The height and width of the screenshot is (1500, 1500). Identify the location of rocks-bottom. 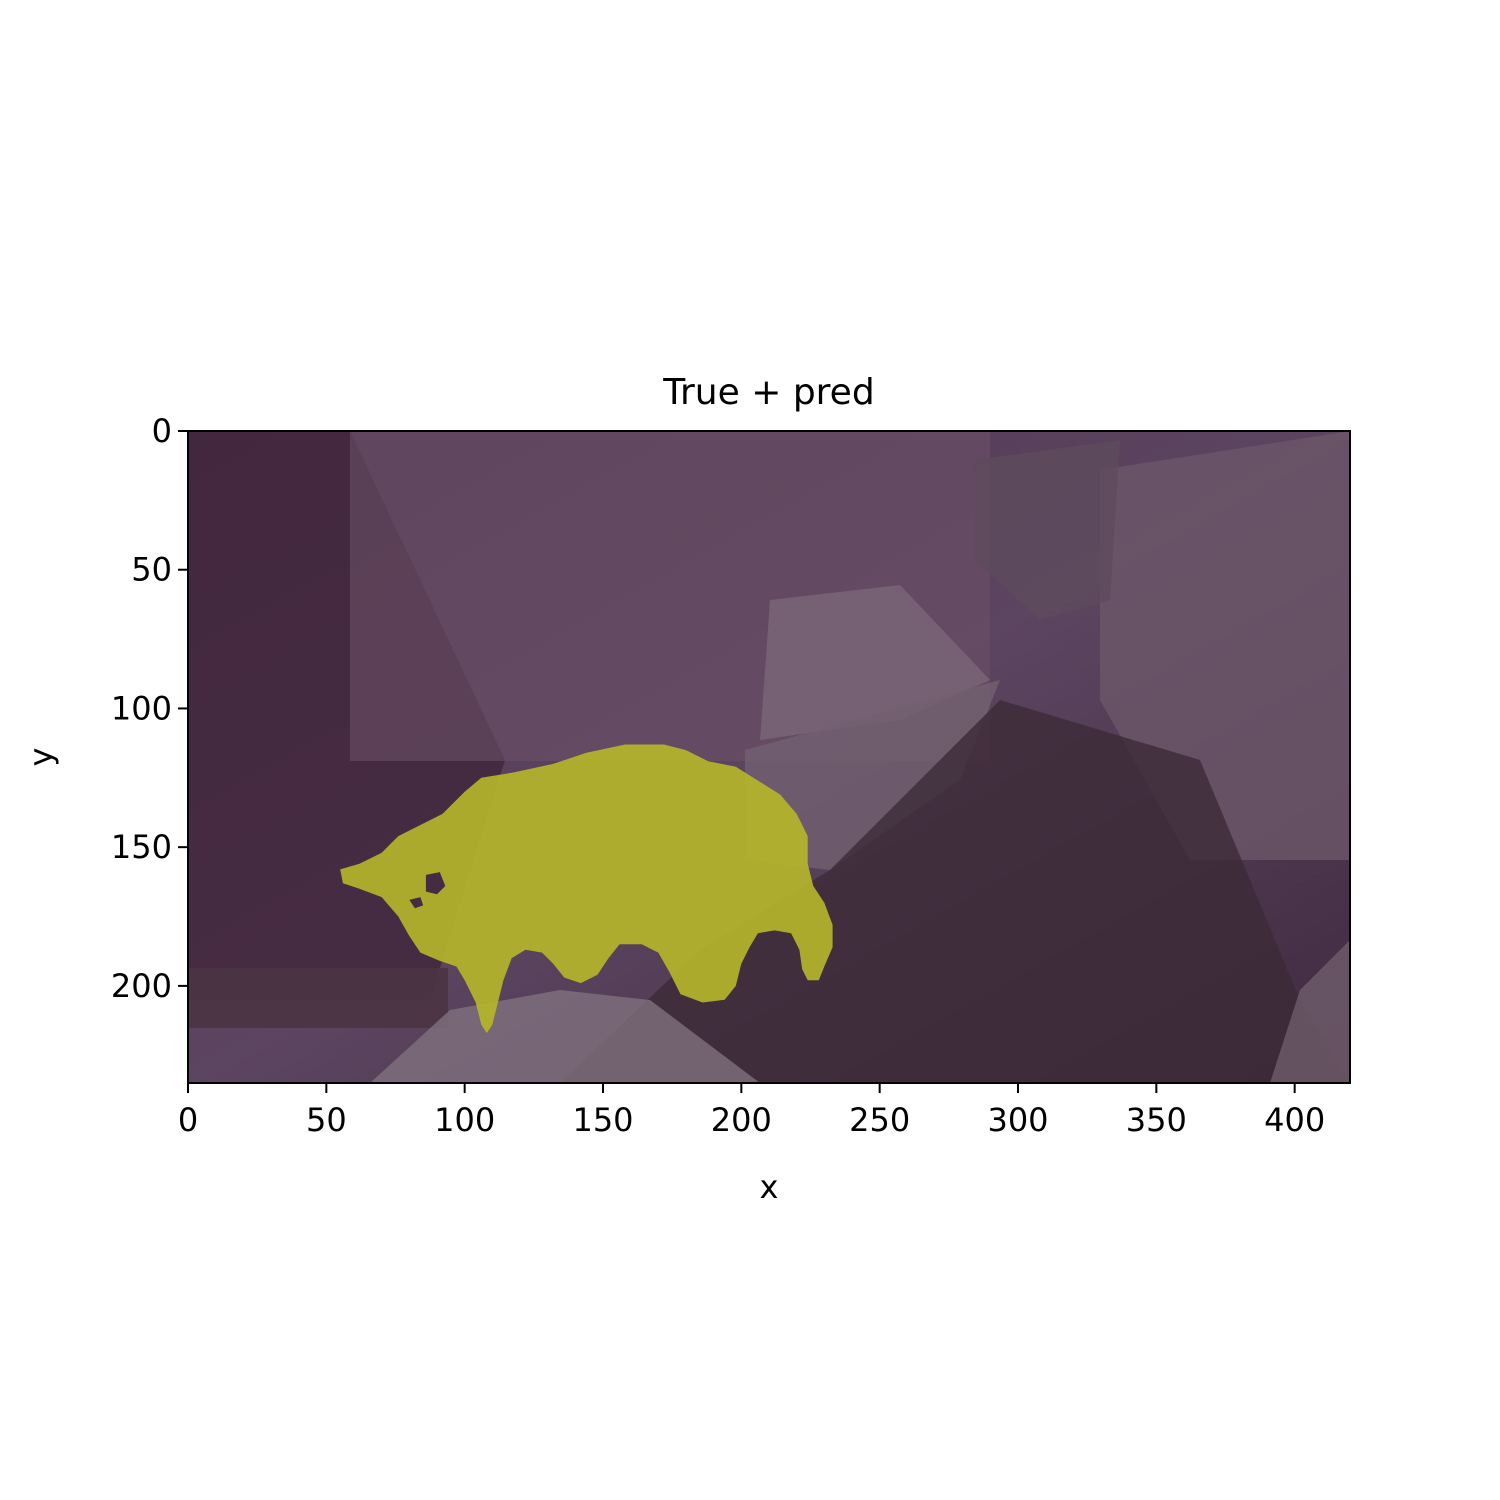
(565, 1036).